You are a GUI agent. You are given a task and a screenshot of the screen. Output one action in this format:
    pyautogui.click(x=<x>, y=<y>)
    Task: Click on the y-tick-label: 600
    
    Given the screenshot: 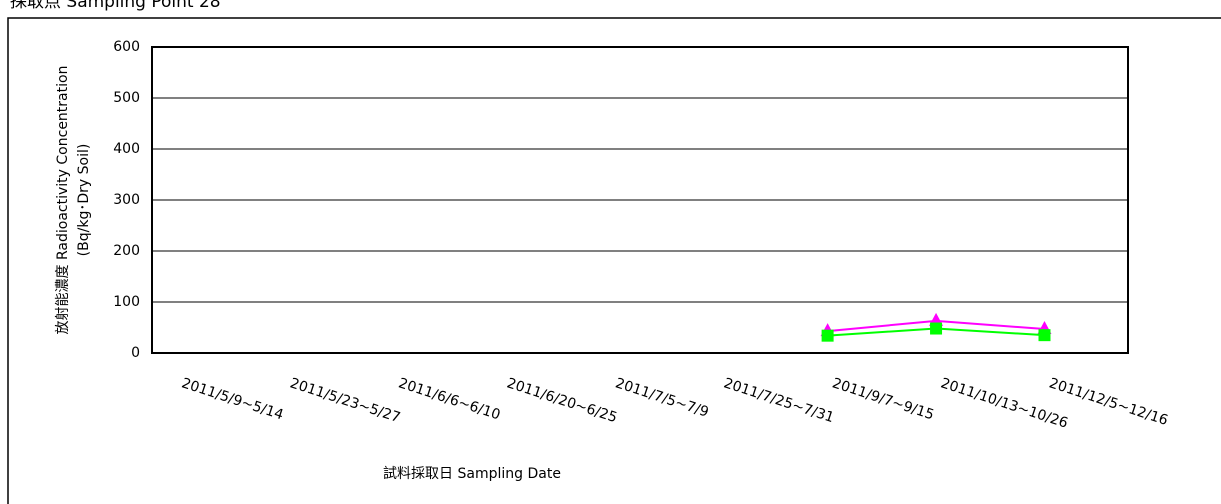 What is the action you would take?
    pyautogui.click(x=126, y=47)
    